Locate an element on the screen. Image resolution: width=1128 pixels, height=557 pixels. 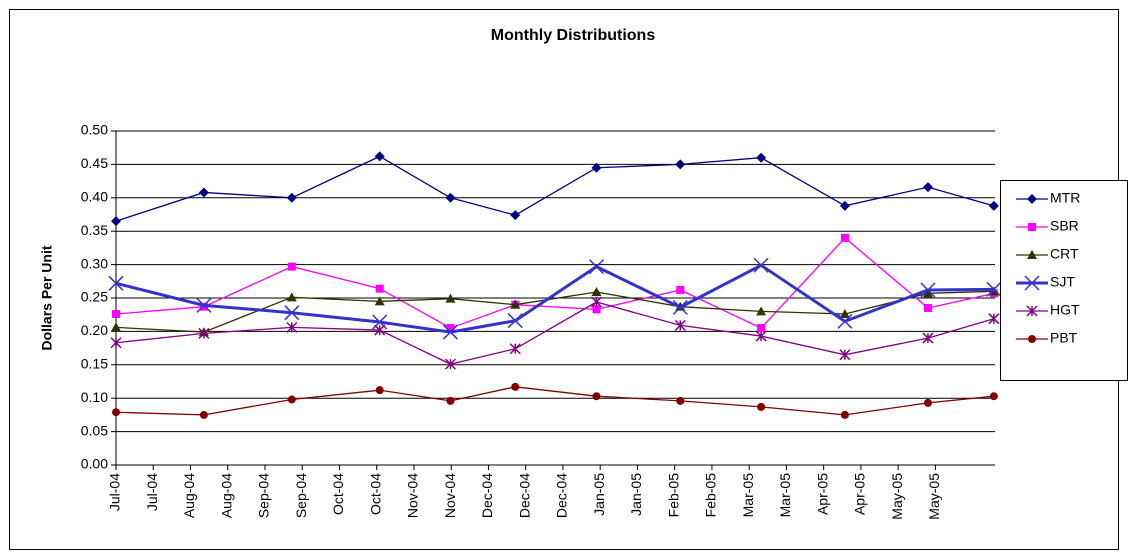
y-tick-label: 0.15 is located at coordinates (94, 364).